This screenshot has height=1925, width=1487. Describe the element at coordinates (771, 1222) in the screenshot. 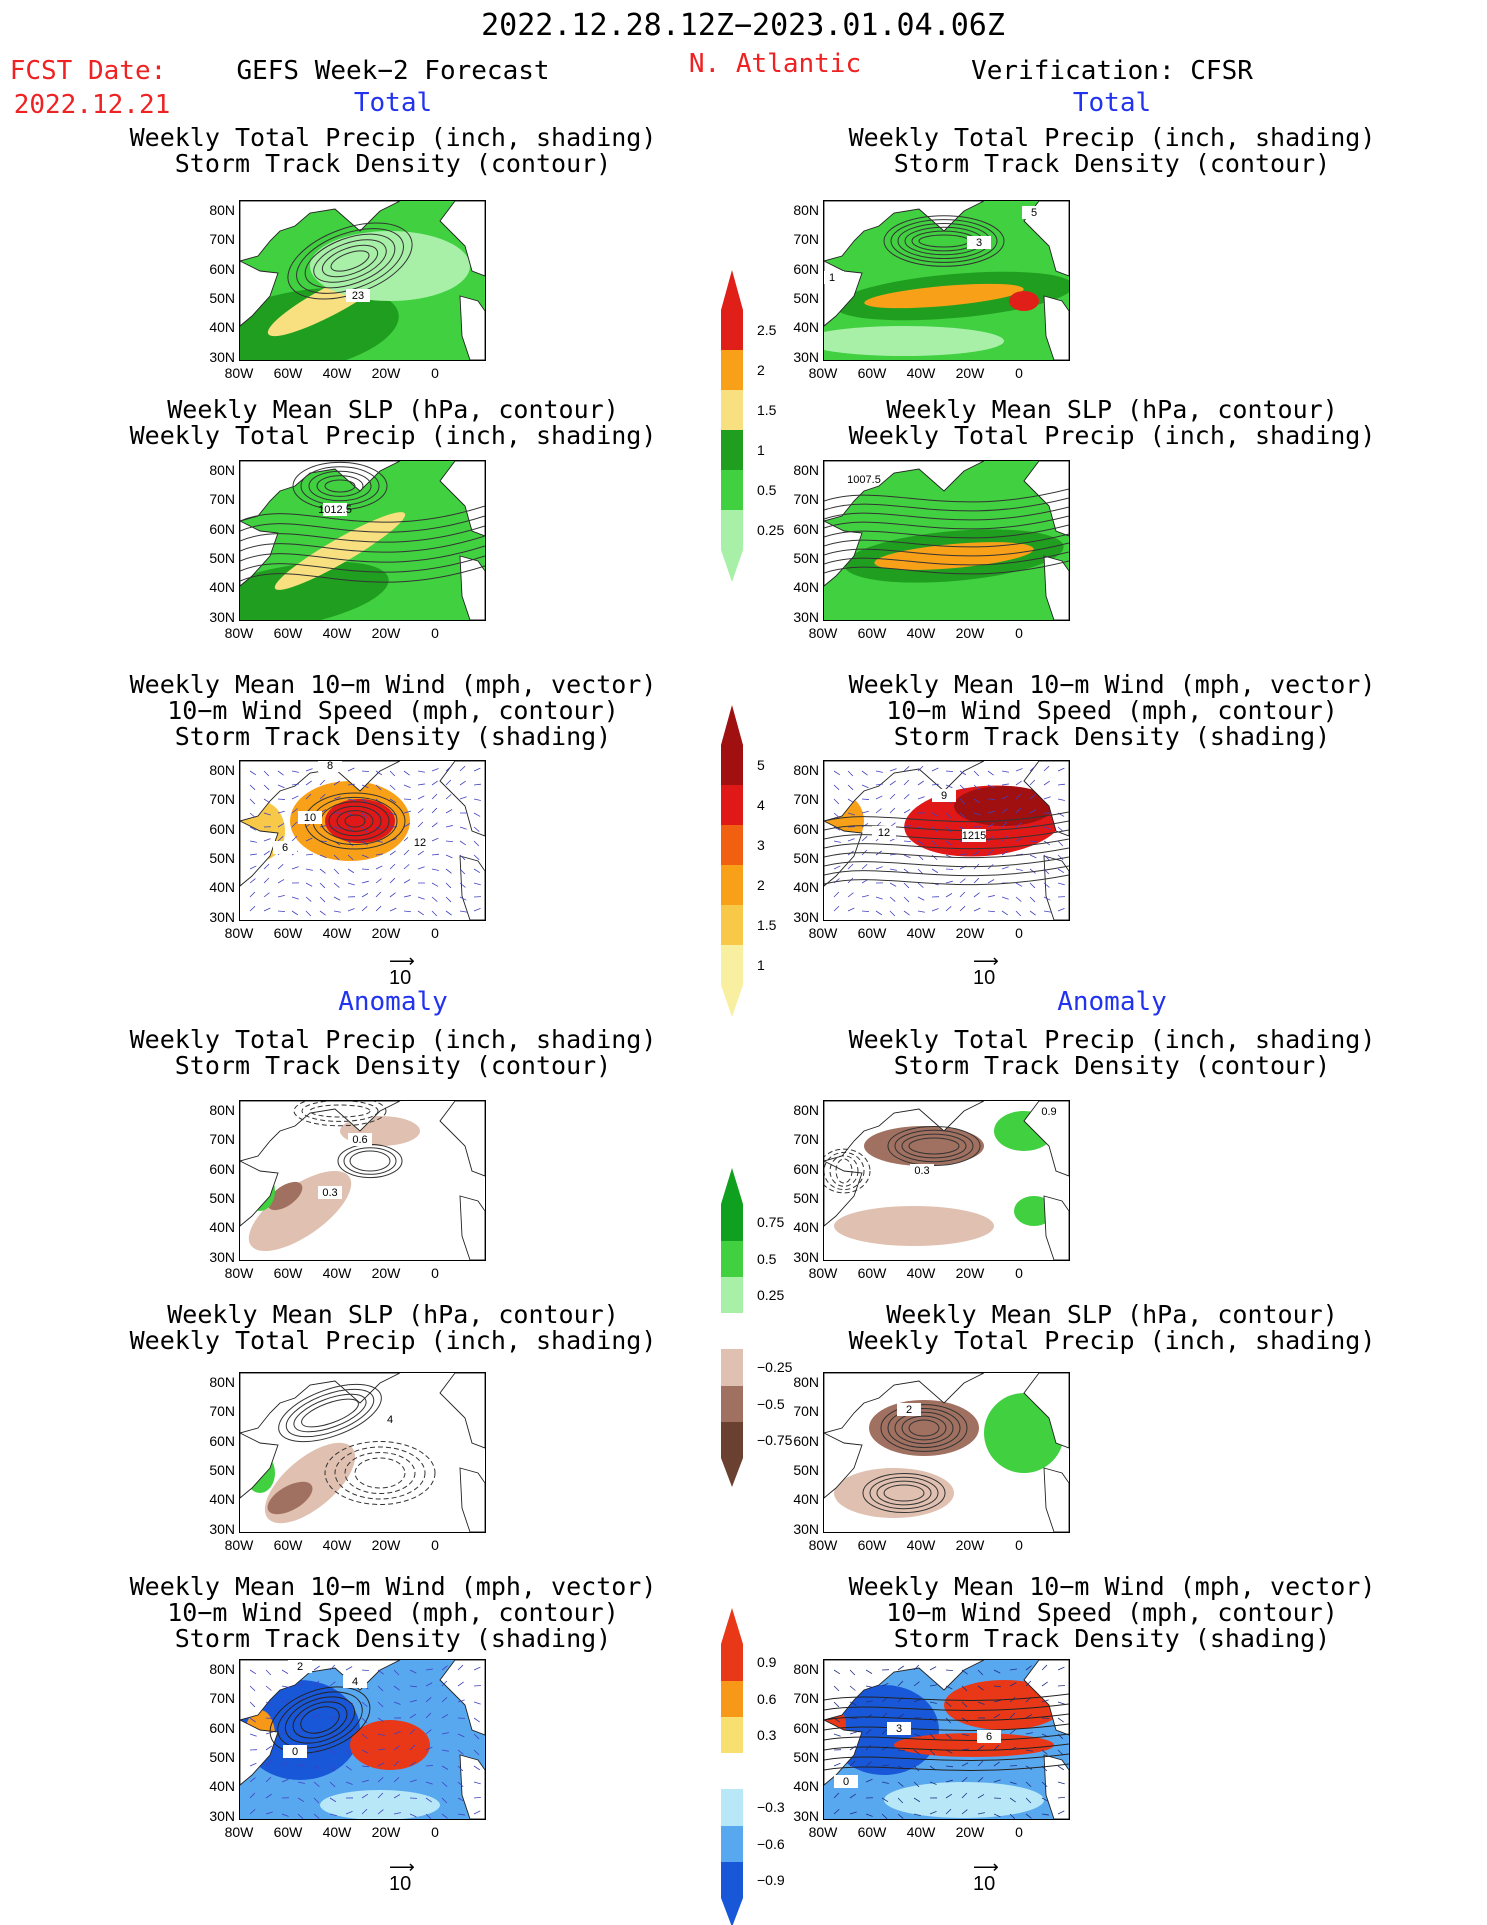

I see `colorbar-label: 0.75` at that location.